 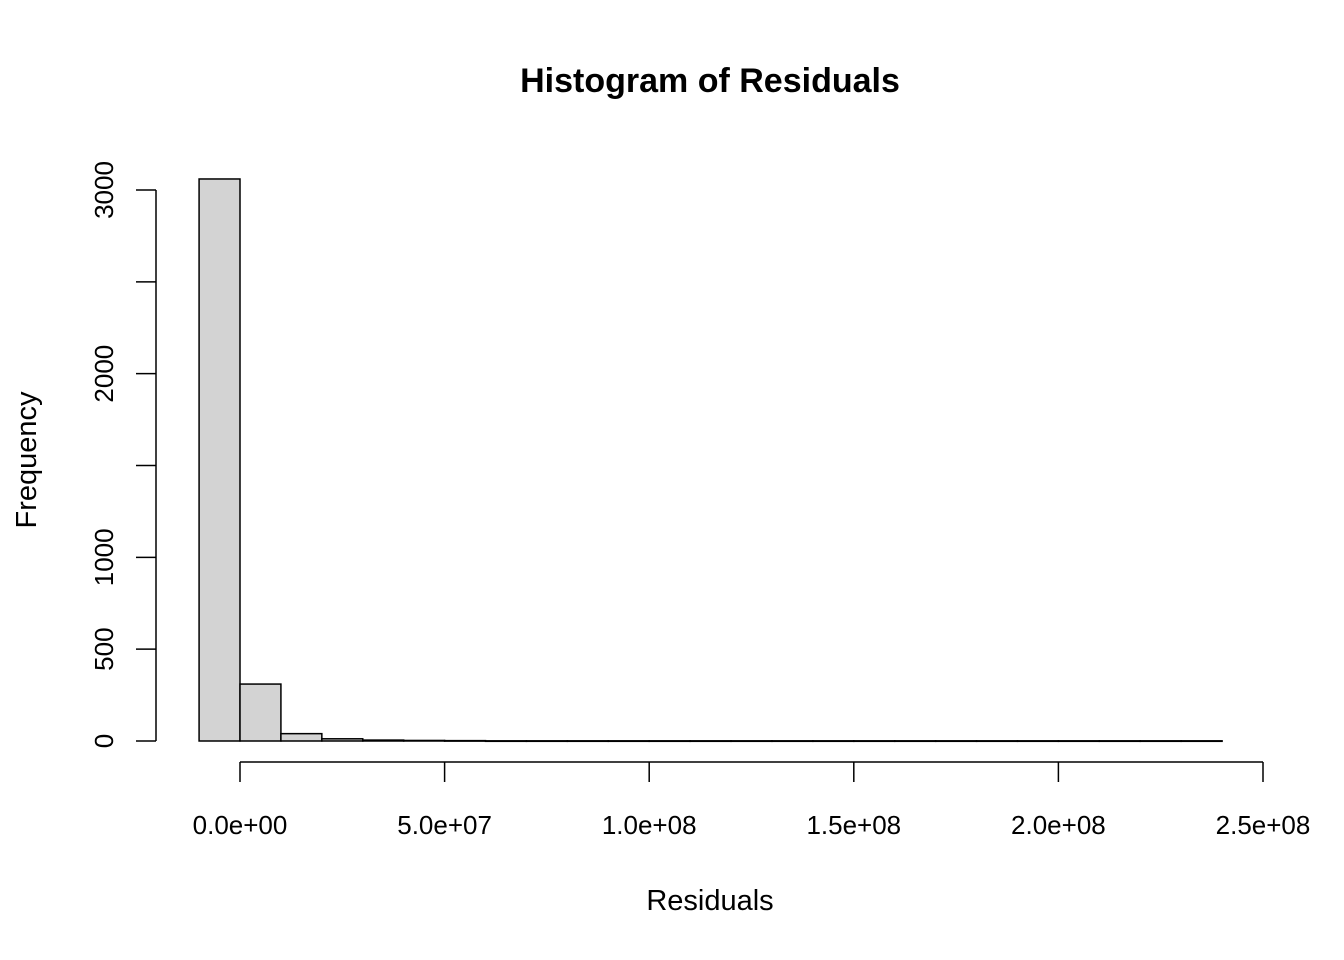 What do you see at coordinates (709, 901) in the screenshot?
I see `x-axis-title: Residuals` at bounding box center [709, 901].